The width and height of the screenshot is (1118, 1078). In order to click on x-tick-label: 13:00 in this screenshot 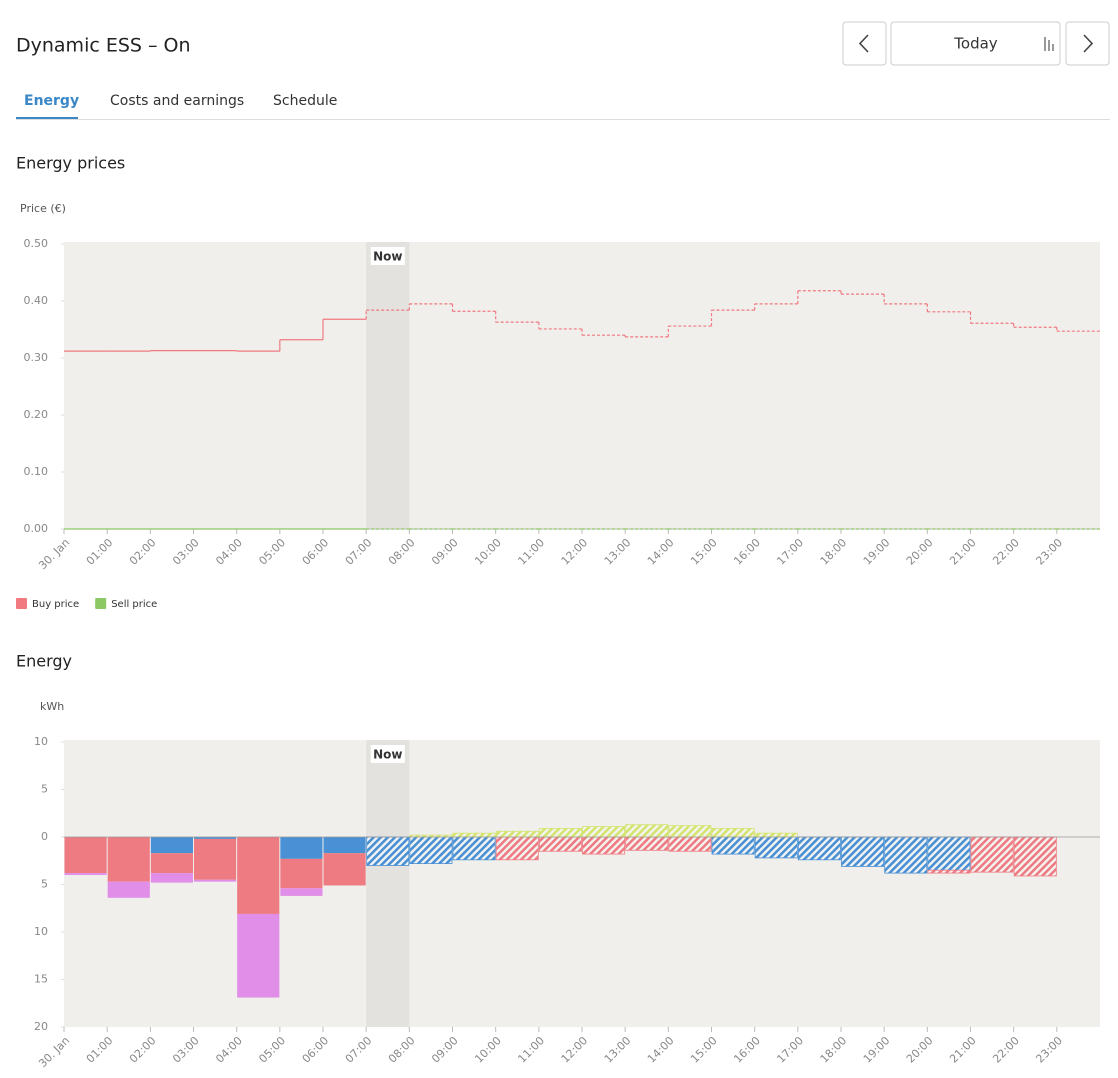, I will do `click(618, 1050)`.